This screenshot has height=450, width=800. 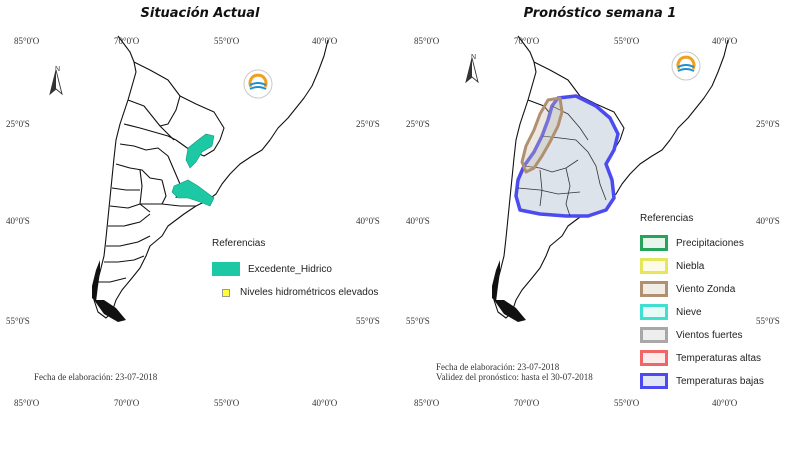 What do you see at coordinates (706, 289) in the screenshot?
I see `legend-label: Viento Zonda` at bounding box center [706, 289].